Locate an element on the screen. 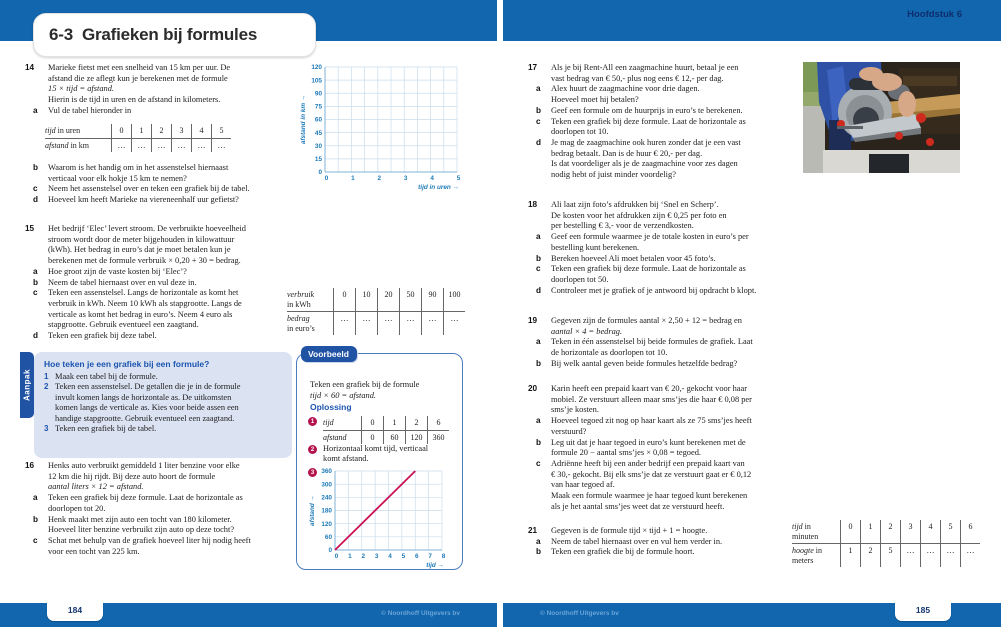  problem-row: verticaal voor elk hokje 15 km te nemen? is located at coordinates (169, 179).